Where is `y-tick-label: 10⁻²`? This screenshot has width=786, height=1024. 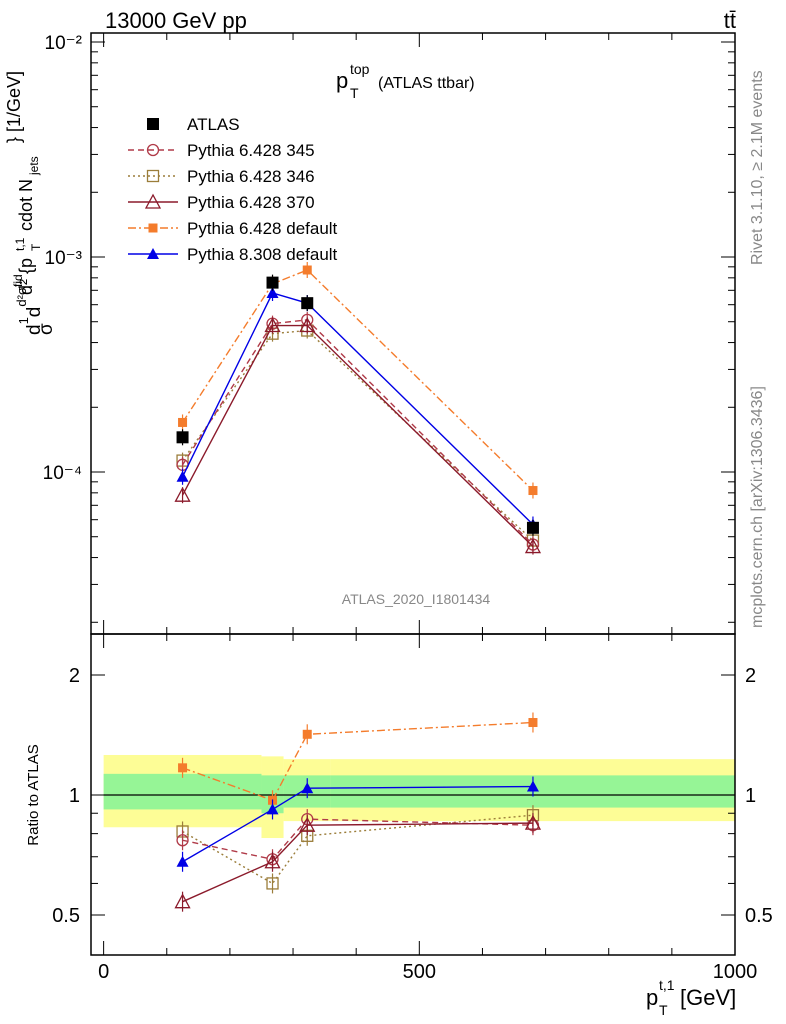
y-tick-label: 10⁻² is located at coordinates (64, 43).